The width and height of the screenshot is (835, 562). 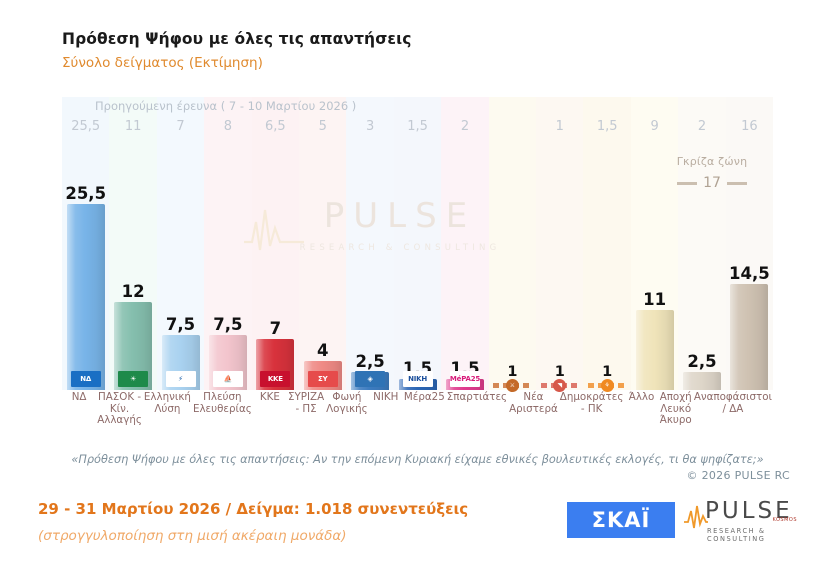 What do you see at coordinates (133, 346) in the screenshot?
I see `bar: ☀` at bounding box center [133, 346].